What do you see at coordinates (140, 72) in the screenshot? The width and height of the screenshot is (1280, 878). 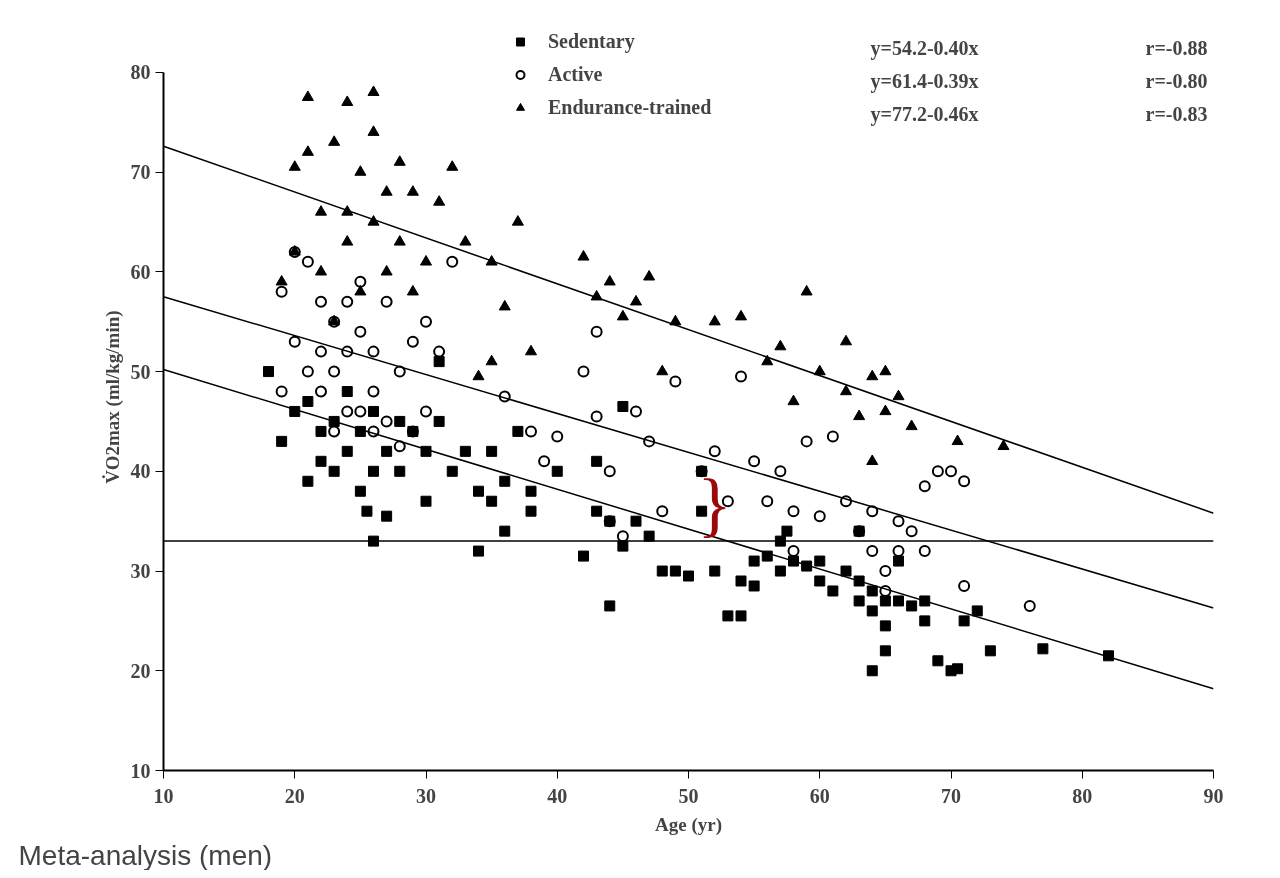 I see `y-tick-label: 80` at bounding box center [140, 72].